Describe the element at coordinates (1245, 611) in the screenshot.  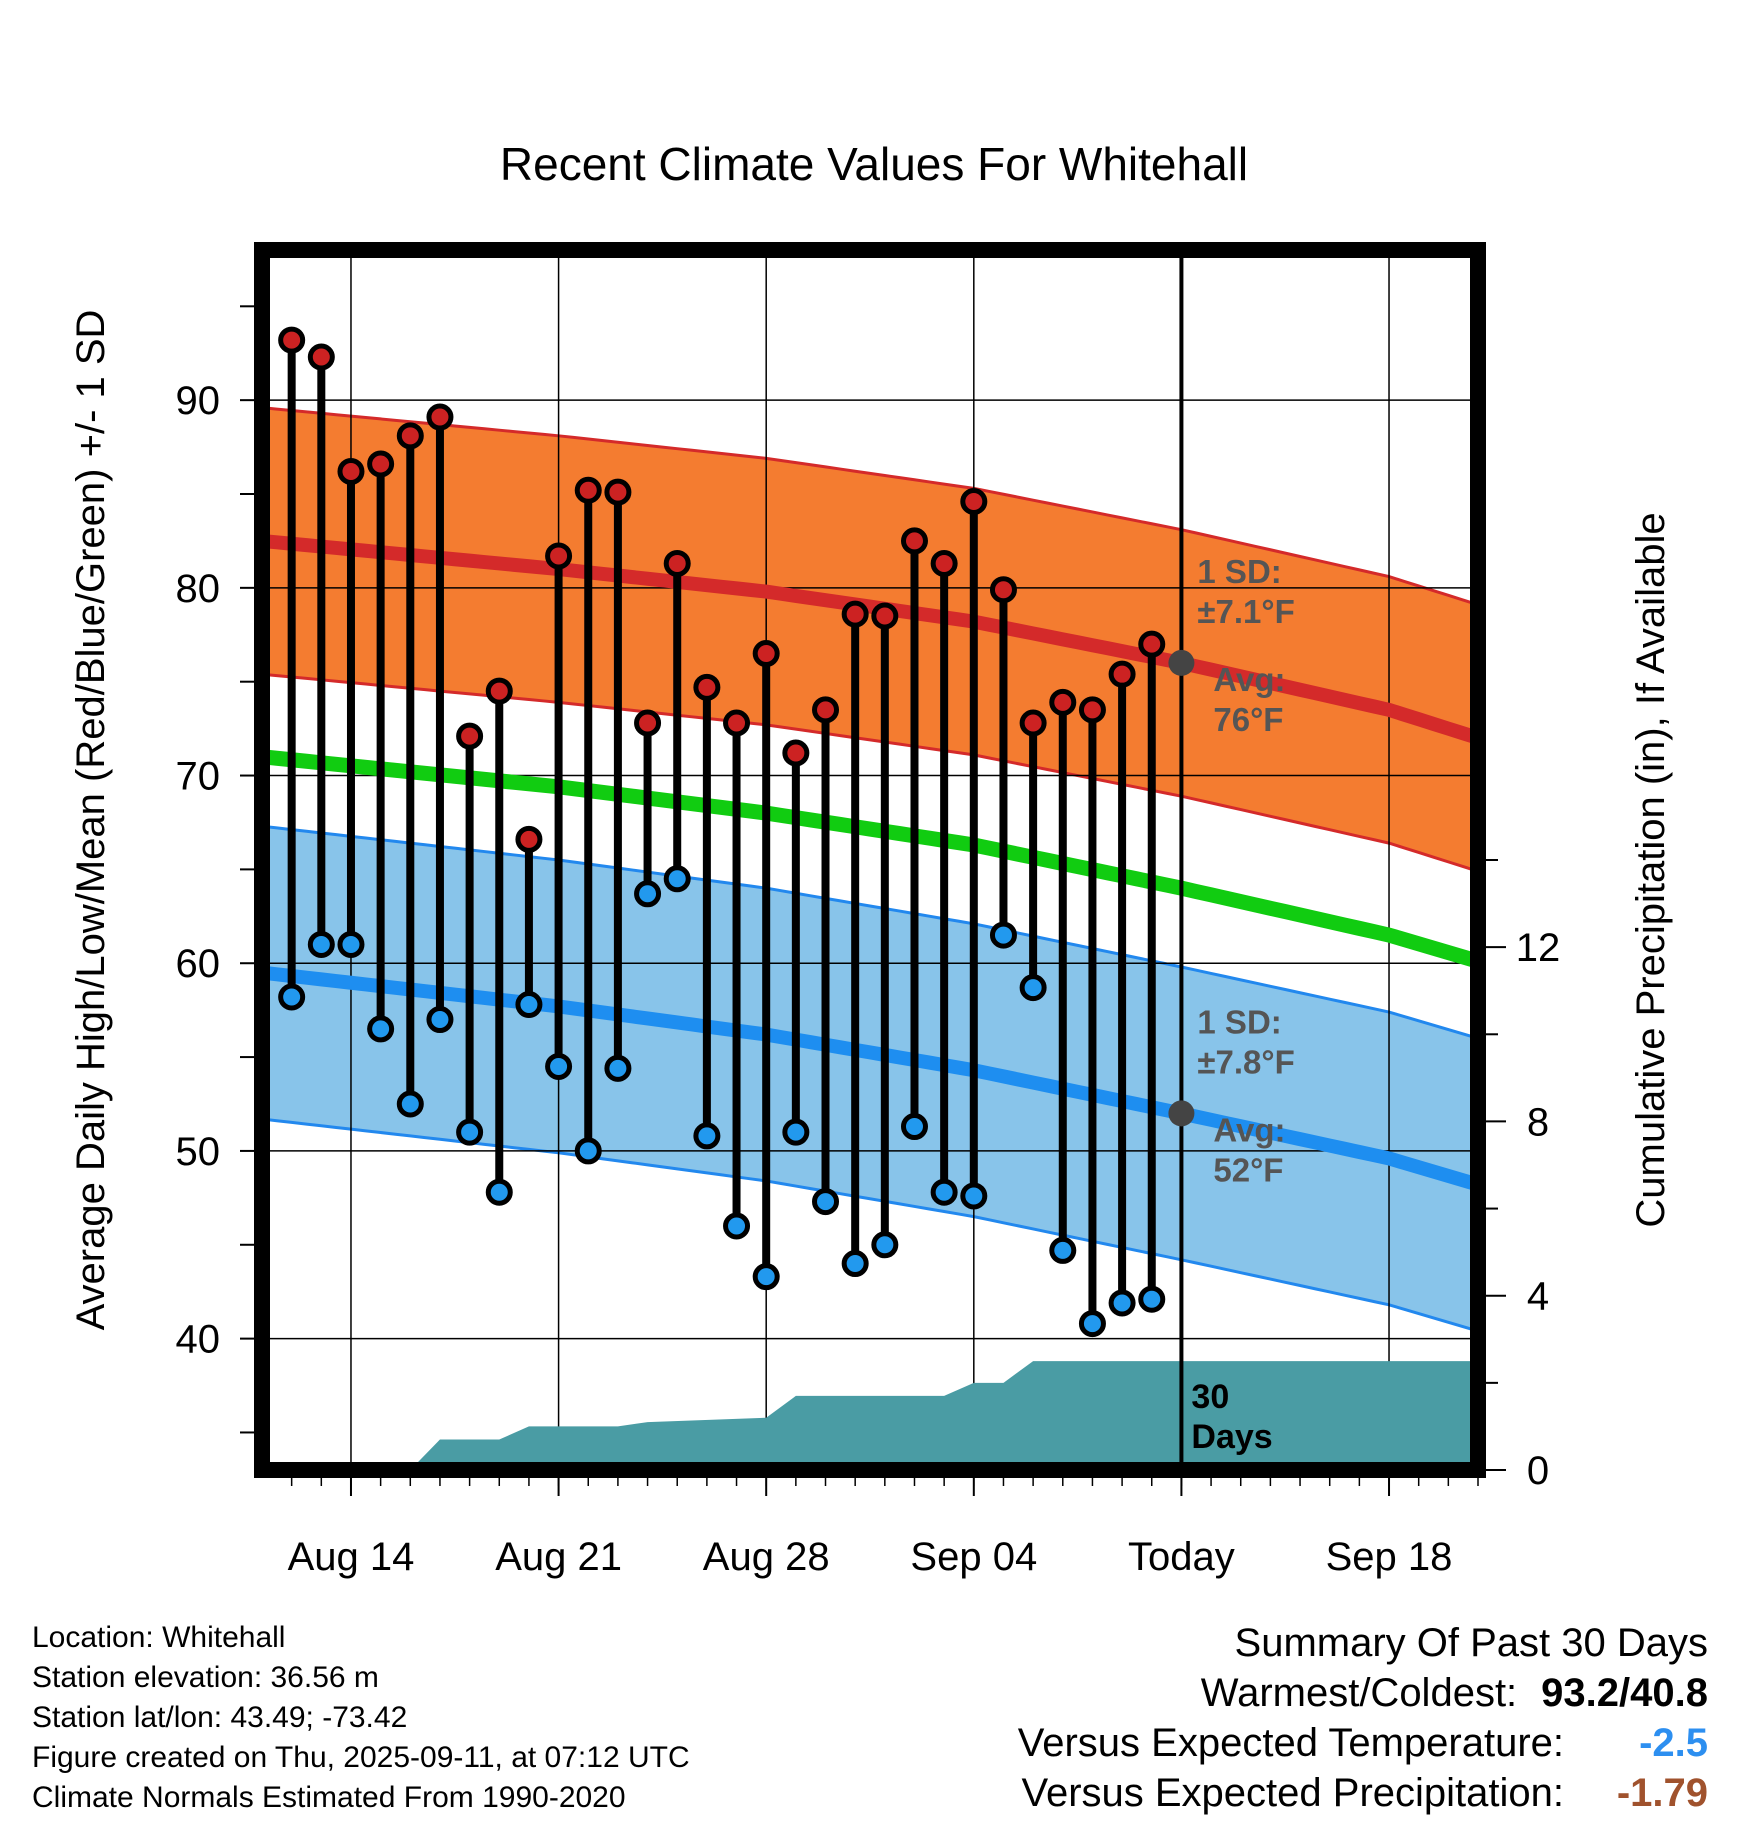
I see `high-sd-value: ±7.1°F` at that location.